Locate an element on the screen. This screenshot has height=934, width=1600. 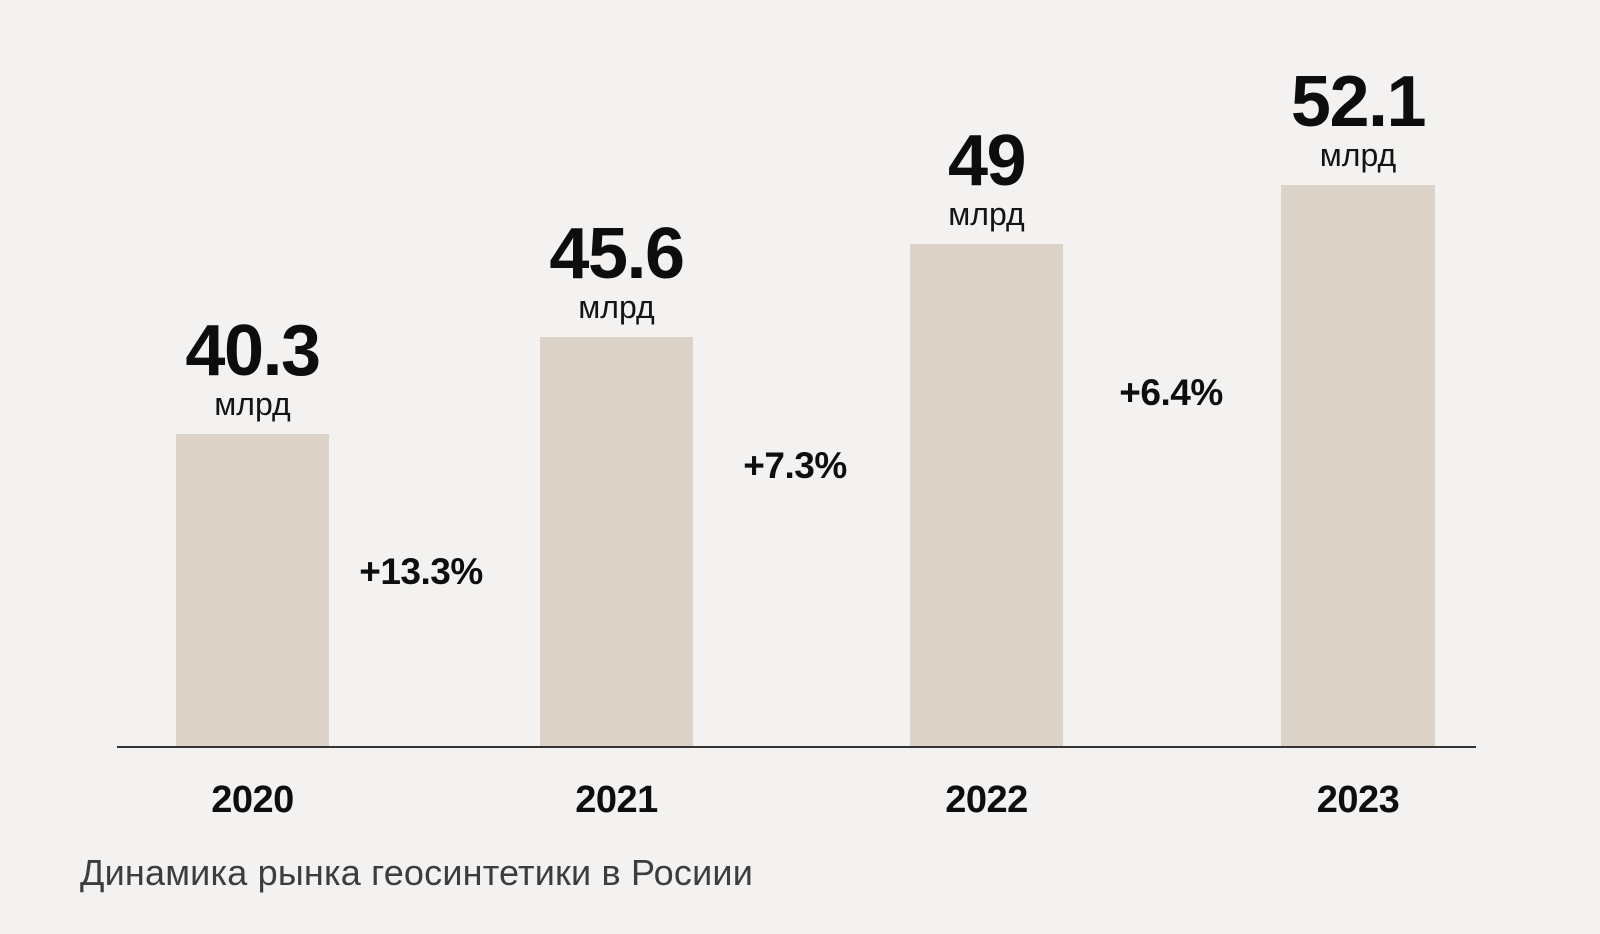
value-number: 49 is located at coordinates (987, 160).